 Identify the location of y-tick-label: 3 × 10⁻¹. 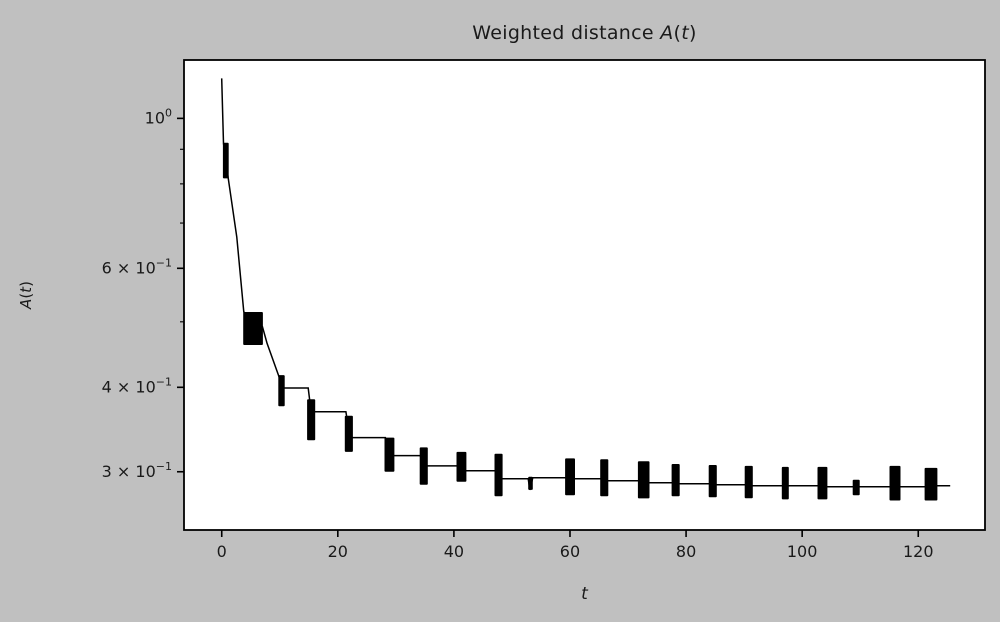
(137, 470).